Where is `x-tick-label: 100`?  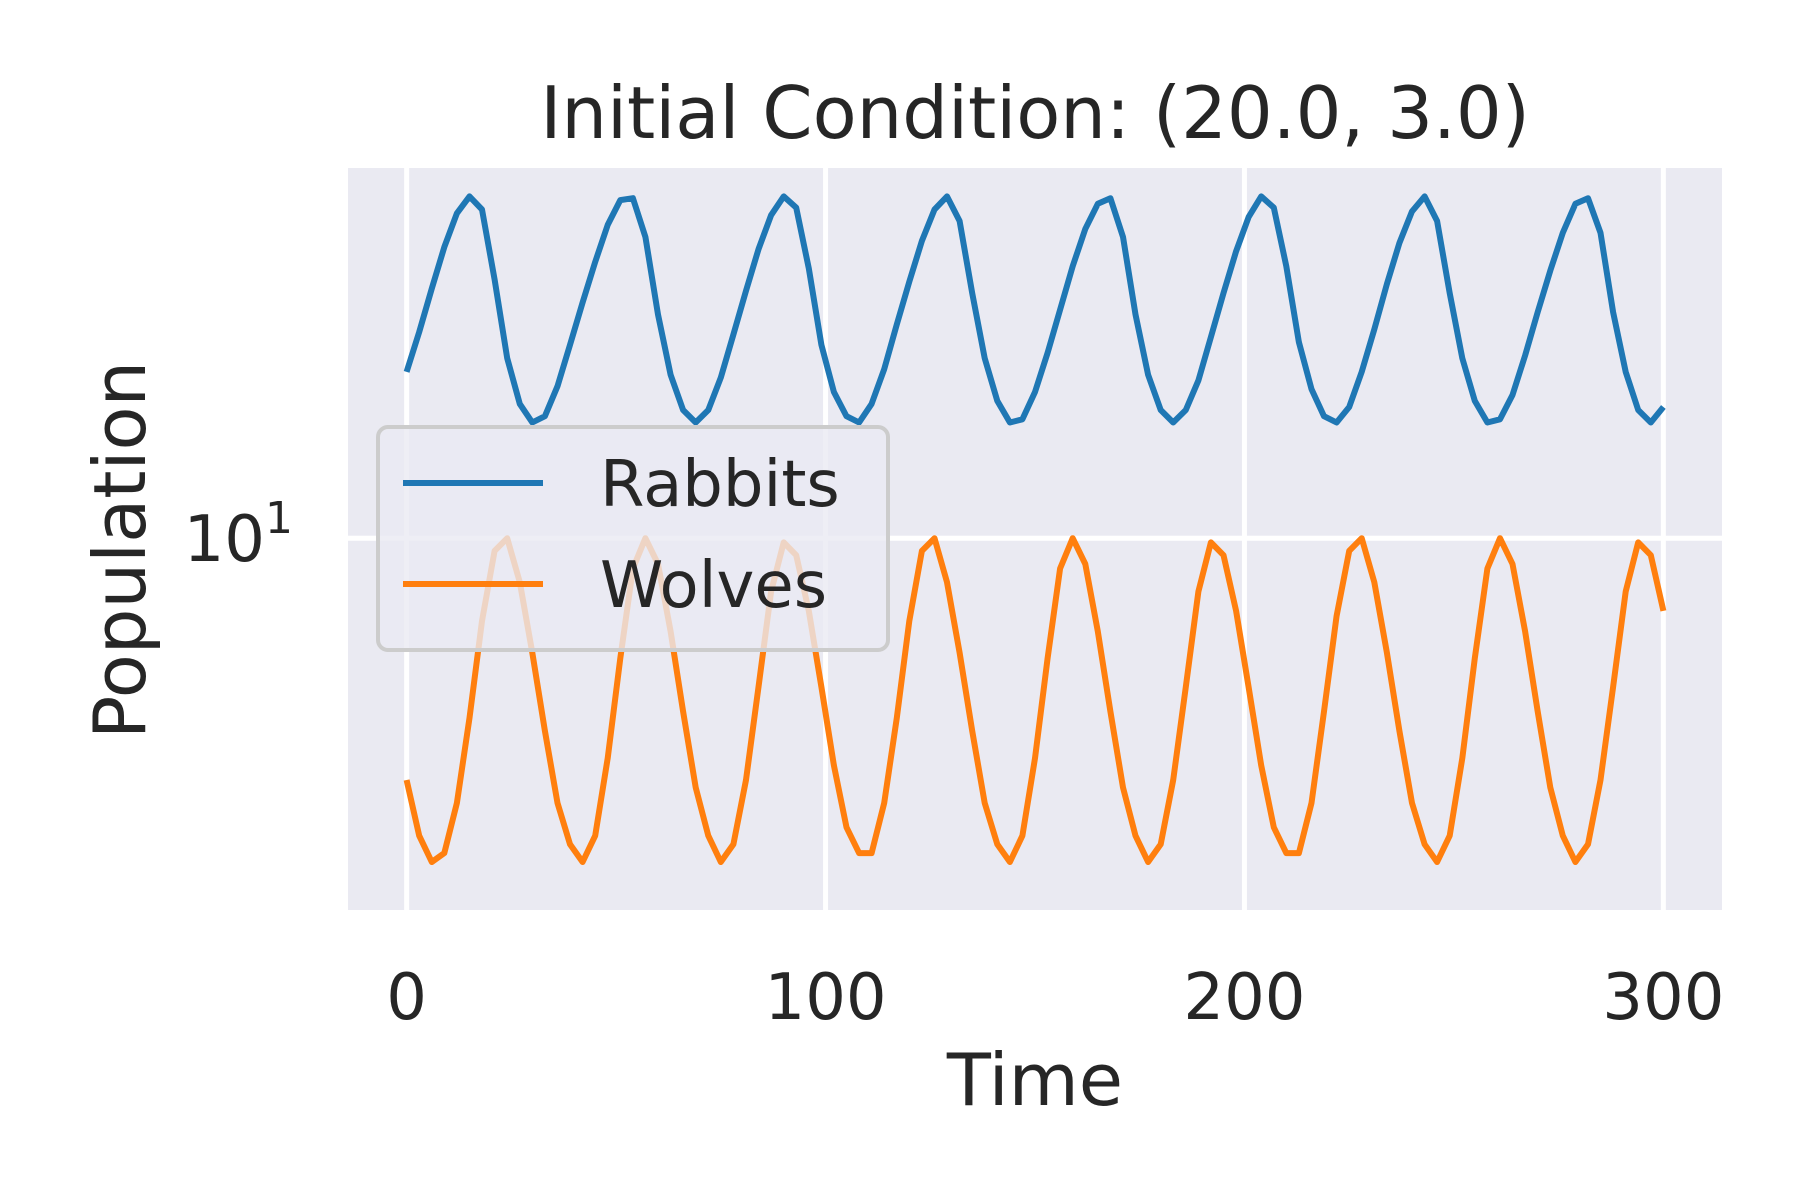 x-tick-label: 100 is located at coordinates (825, 998).